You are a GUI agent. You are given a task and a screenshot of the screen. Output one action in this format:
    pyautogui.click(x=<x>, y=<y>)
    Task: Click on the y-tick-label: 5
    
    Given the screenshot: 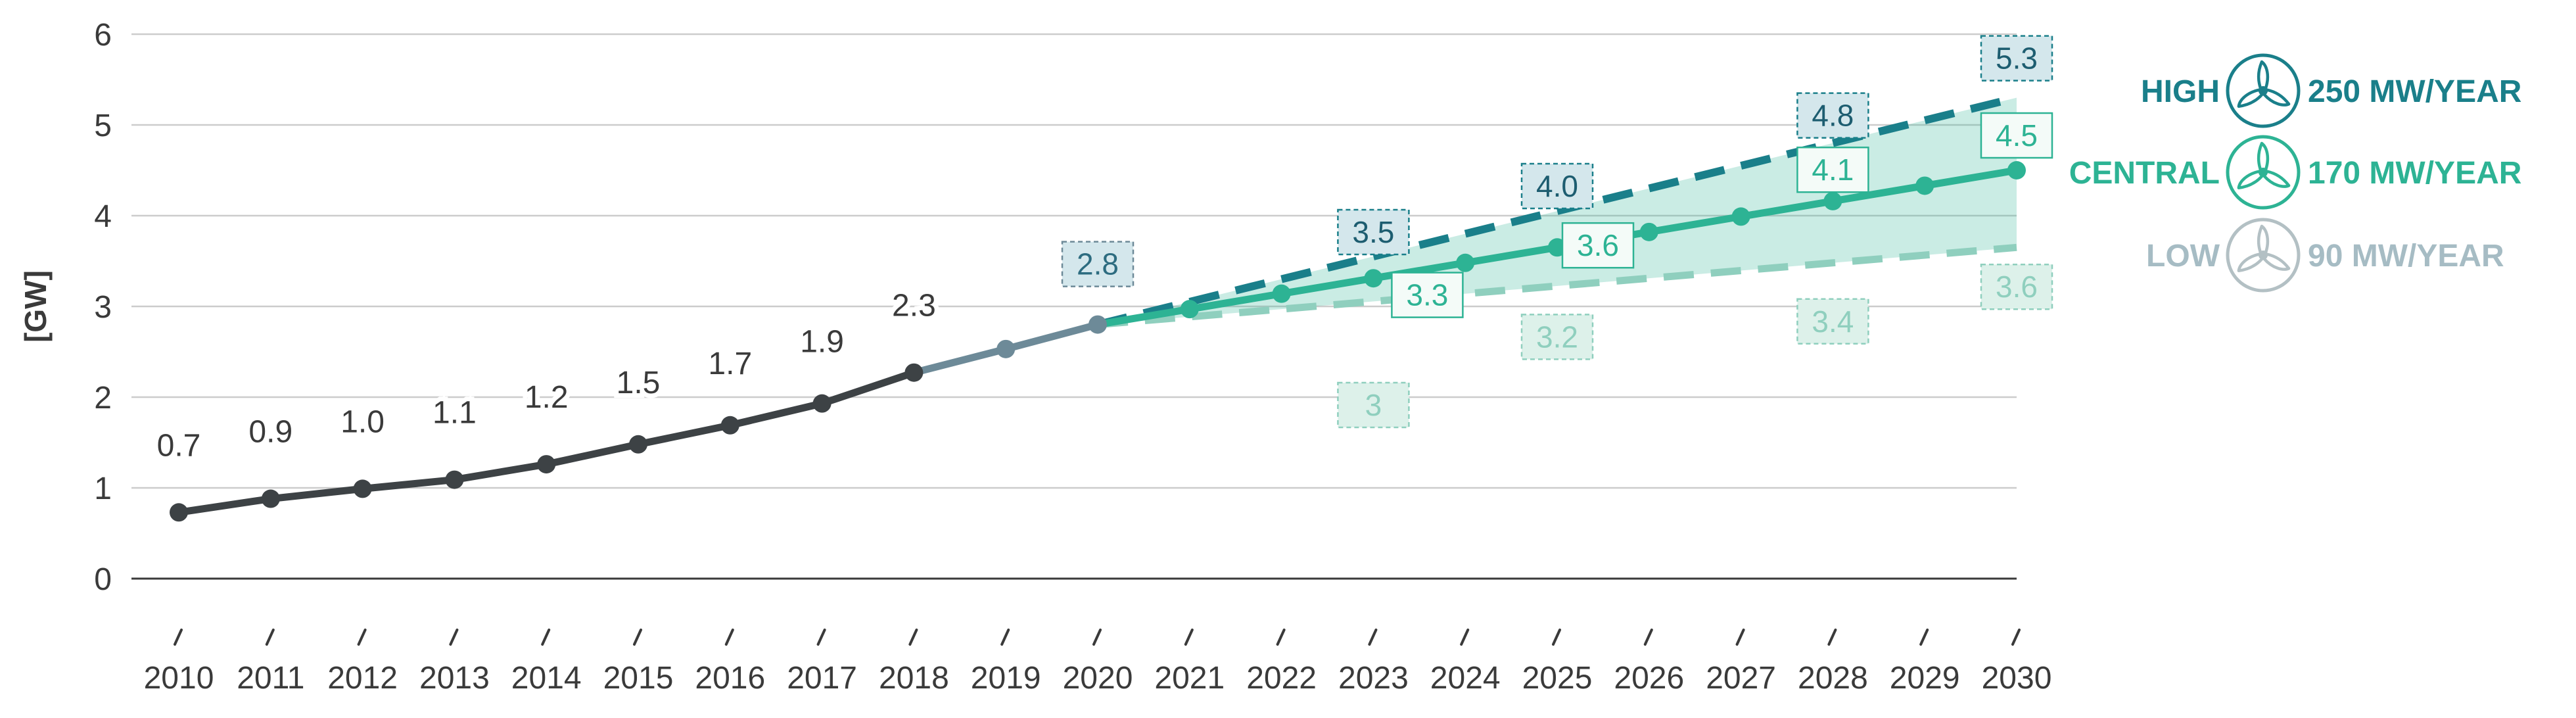 What is the action you would take?
    pyautogui.click(x=103, y=125)
    